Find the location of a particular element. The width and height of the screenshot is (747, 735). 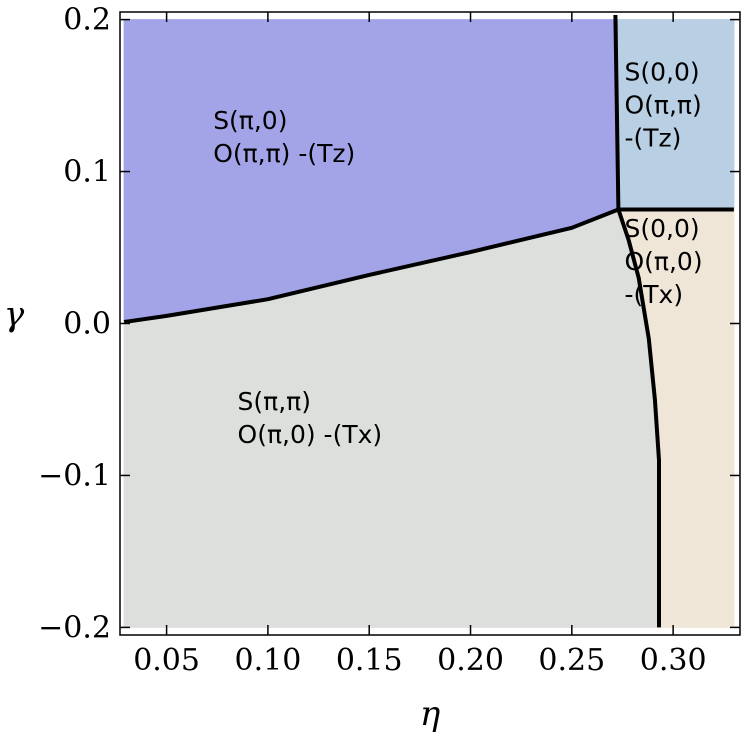

region-label-3: S(0,0) O(π,0) -(Tx) is located at coordinates (664, 261).